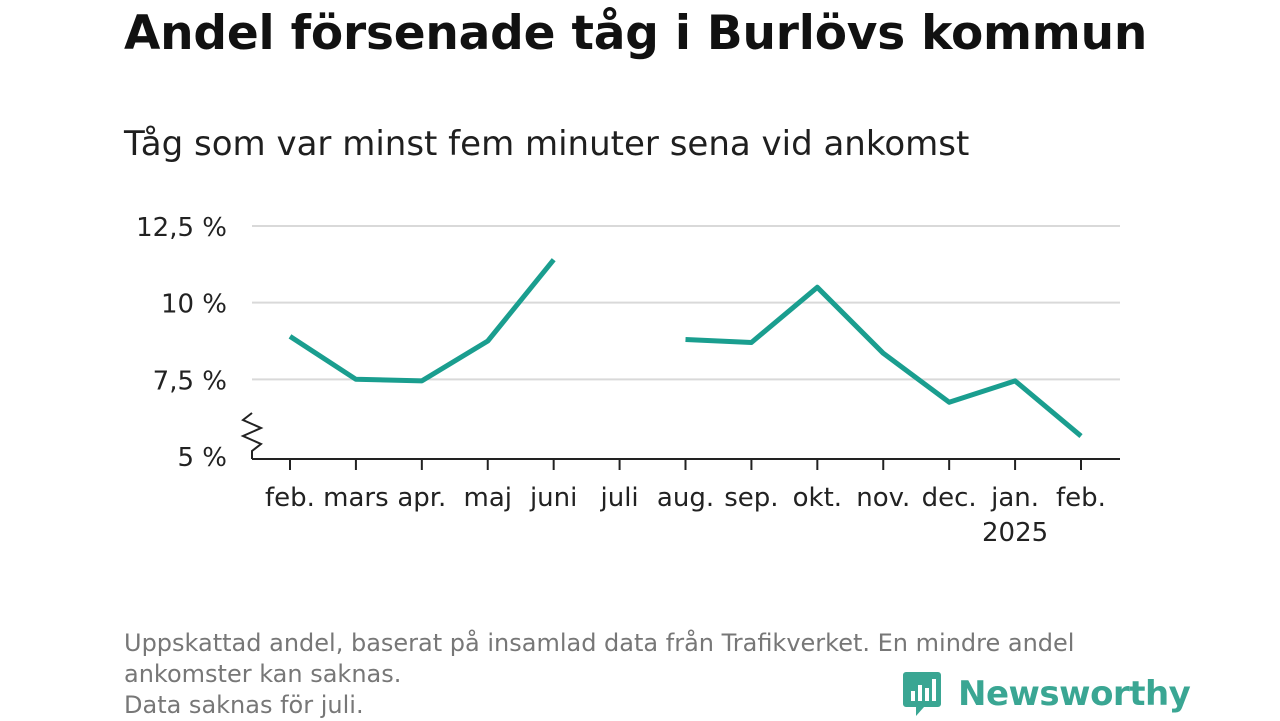 This screenshot has width=1280, height=721. What do you see at coordinates (685, 498) in the screenshot?
I see `x-tick-label: aug.` at bounding box center [685, 498].